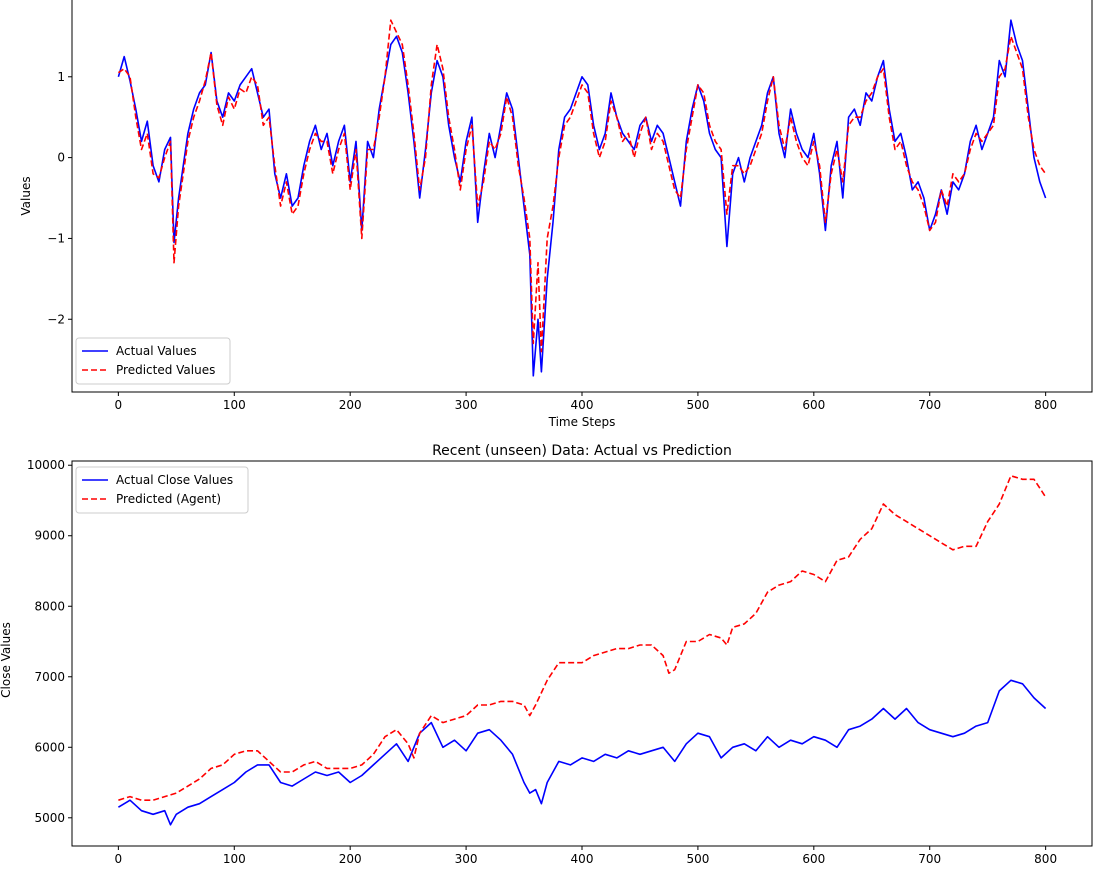 The image size is (1101, 877). Describe the element at coordinates (582, 752) in the screenshot. I see `series-line-actual-close-values` at that location.